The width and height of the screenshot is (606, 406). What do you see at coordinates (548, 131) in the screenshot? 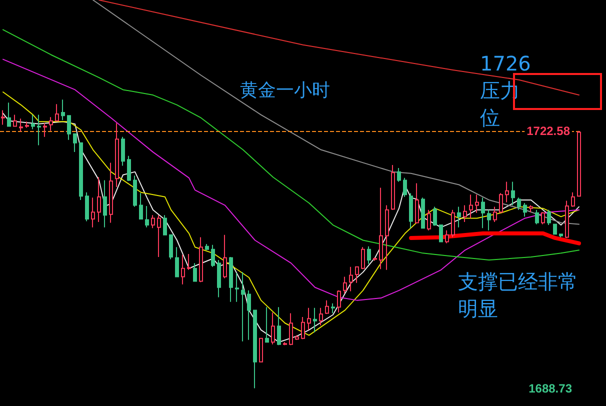
I see `y-tick-label: 1722.58` at bounding box center [548, 131].